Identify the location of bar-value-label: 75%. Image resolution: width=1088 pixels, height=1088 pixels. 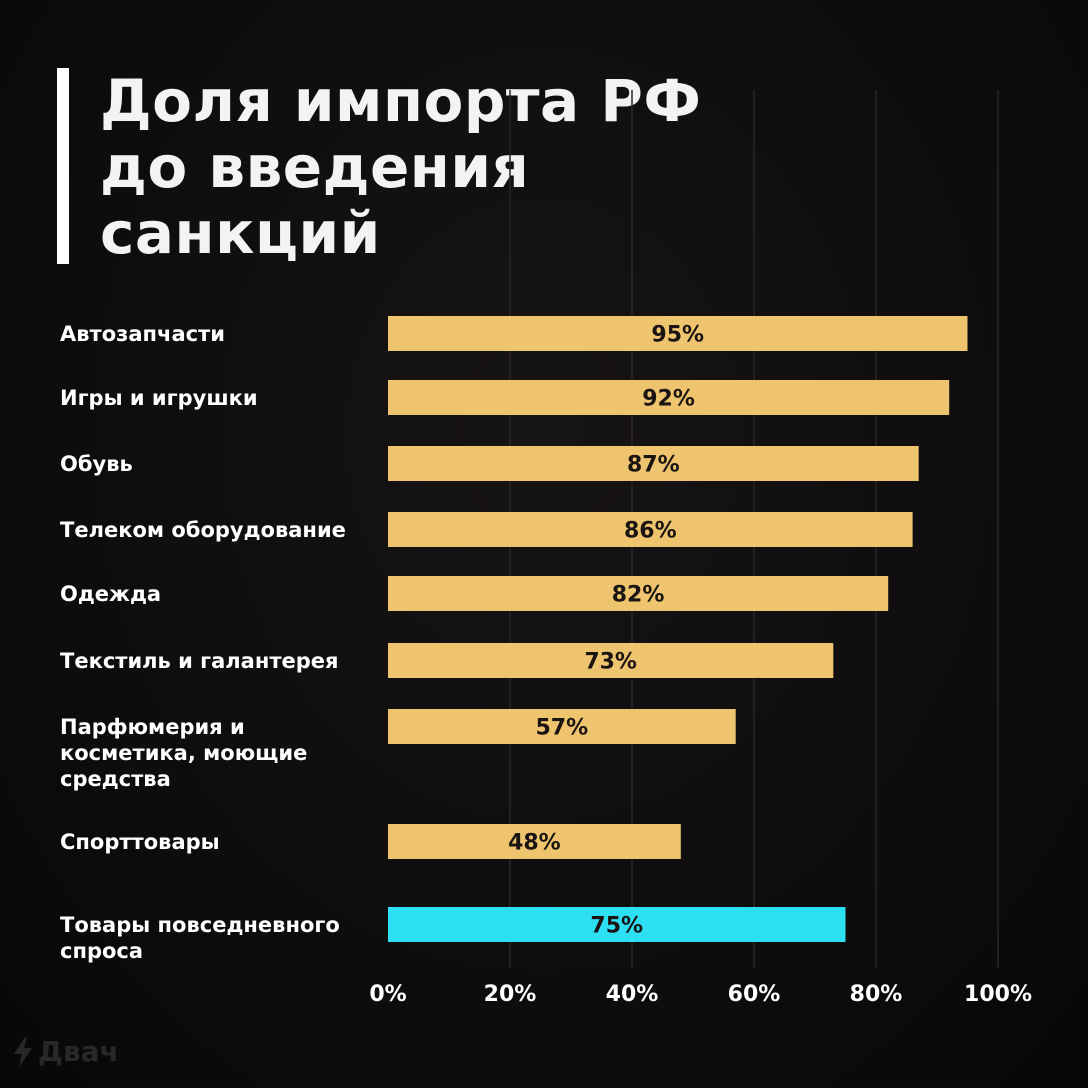
(616, 926).